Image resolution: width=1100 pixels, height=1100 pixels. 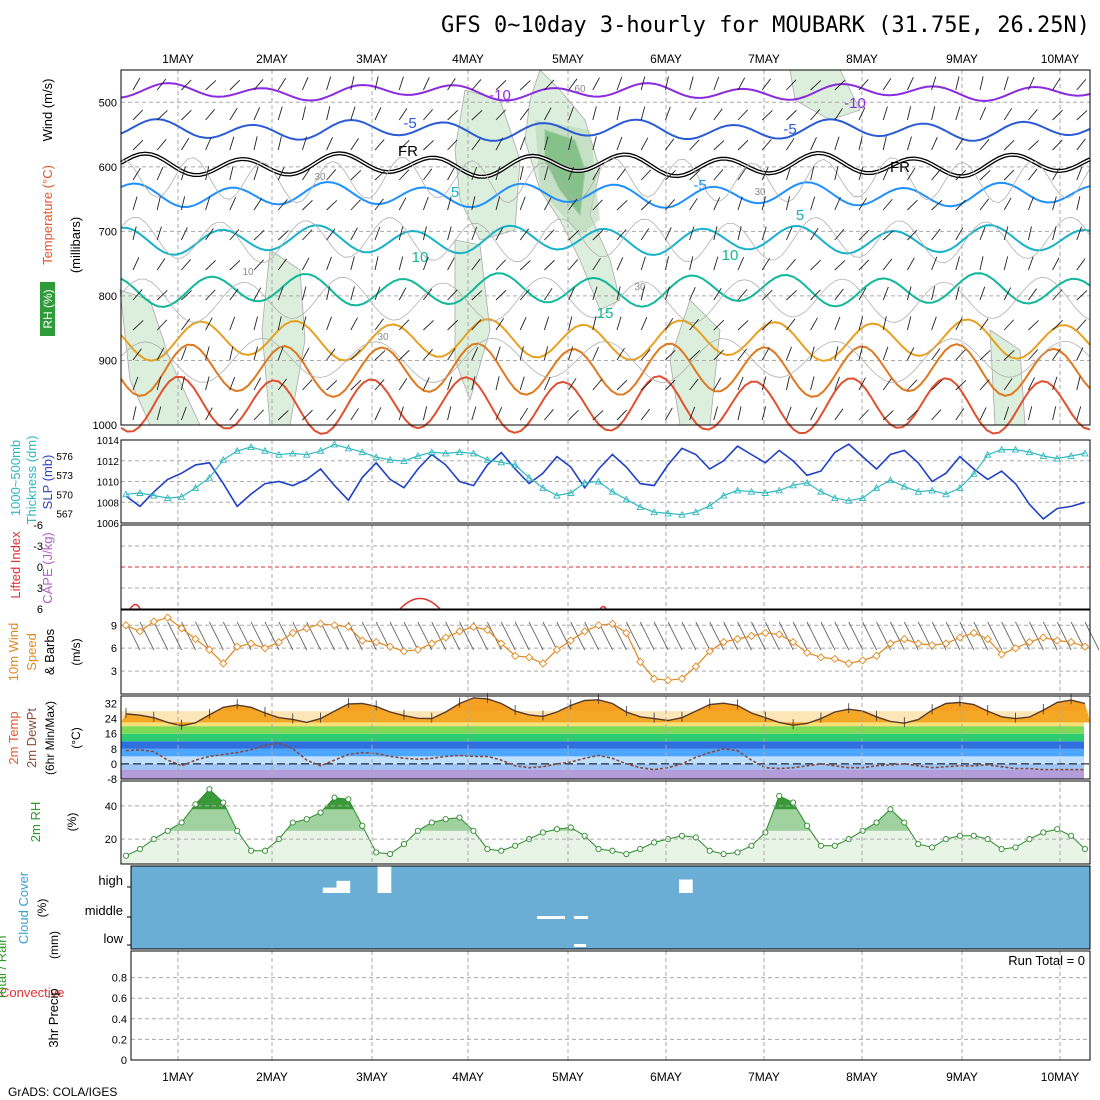 I want to click on date-label-bottom: 9MAY, so click(x=962, y=1077).